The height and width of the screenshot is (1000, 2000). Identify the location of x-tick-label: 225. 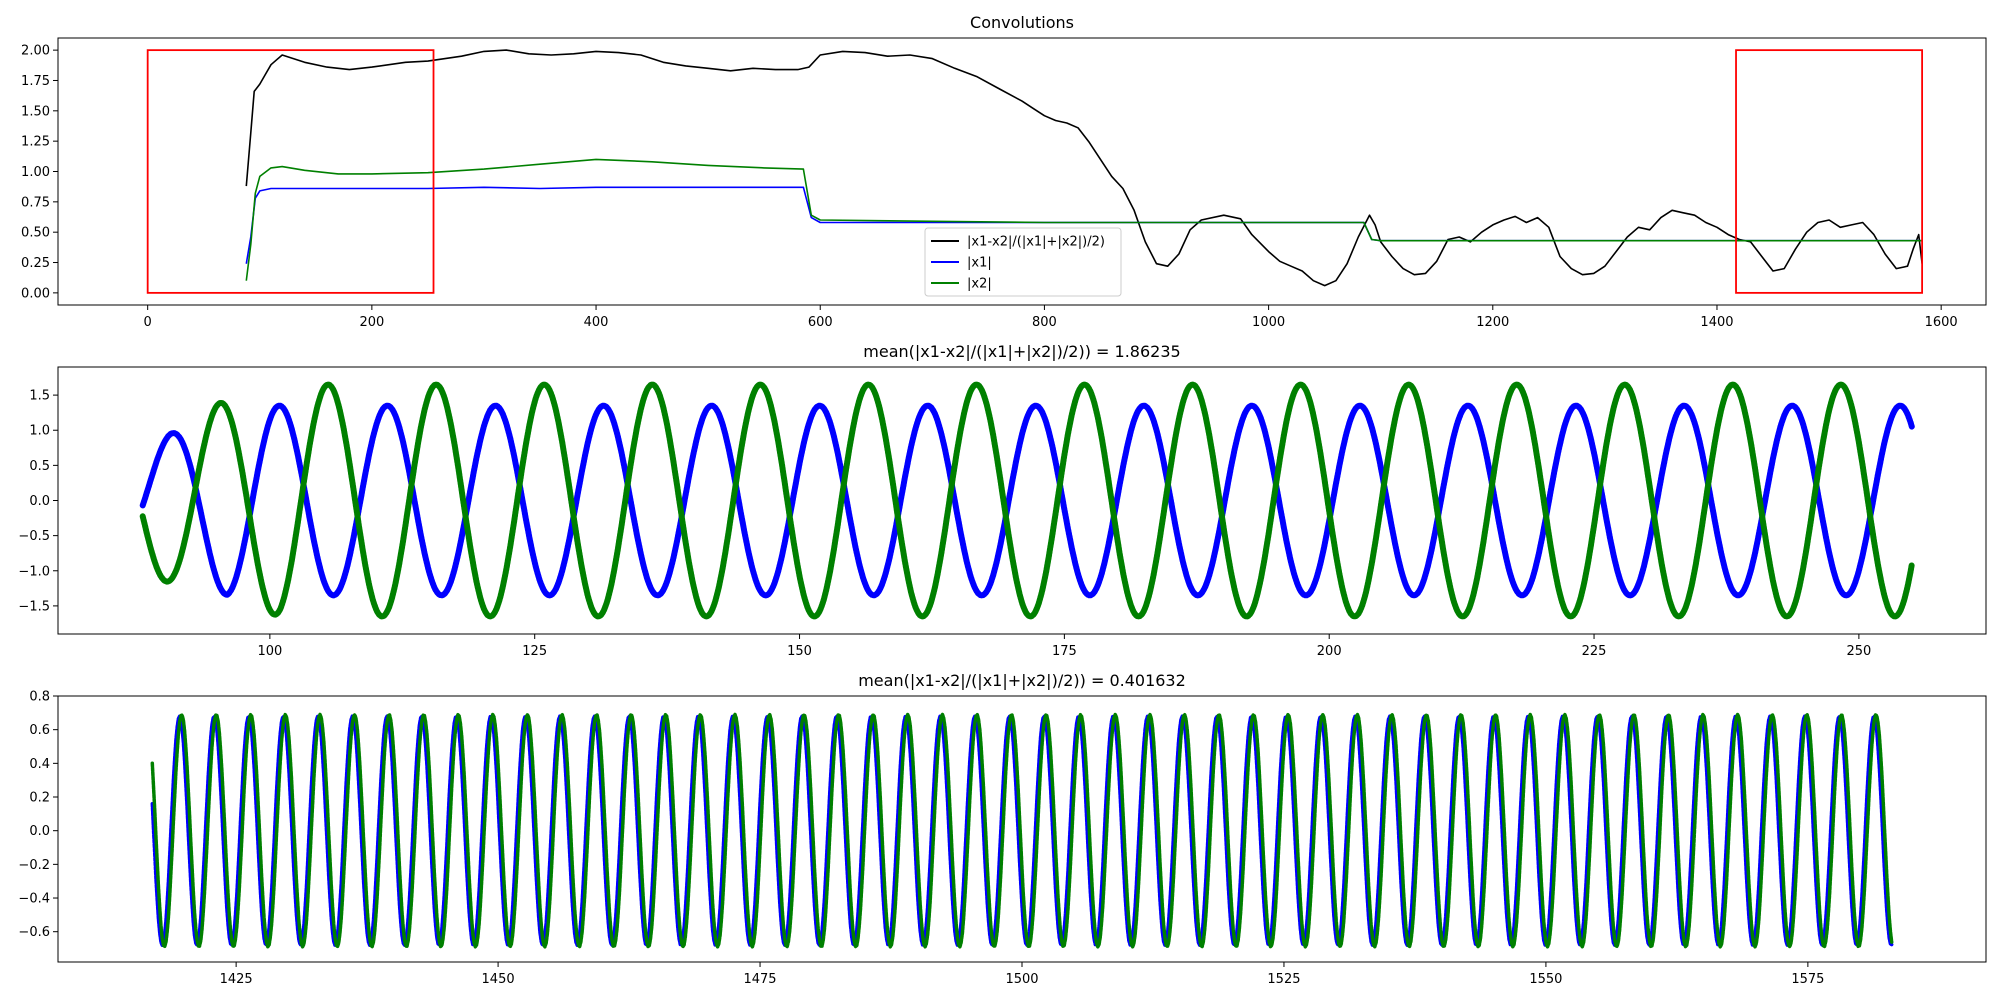
(1594, 651).